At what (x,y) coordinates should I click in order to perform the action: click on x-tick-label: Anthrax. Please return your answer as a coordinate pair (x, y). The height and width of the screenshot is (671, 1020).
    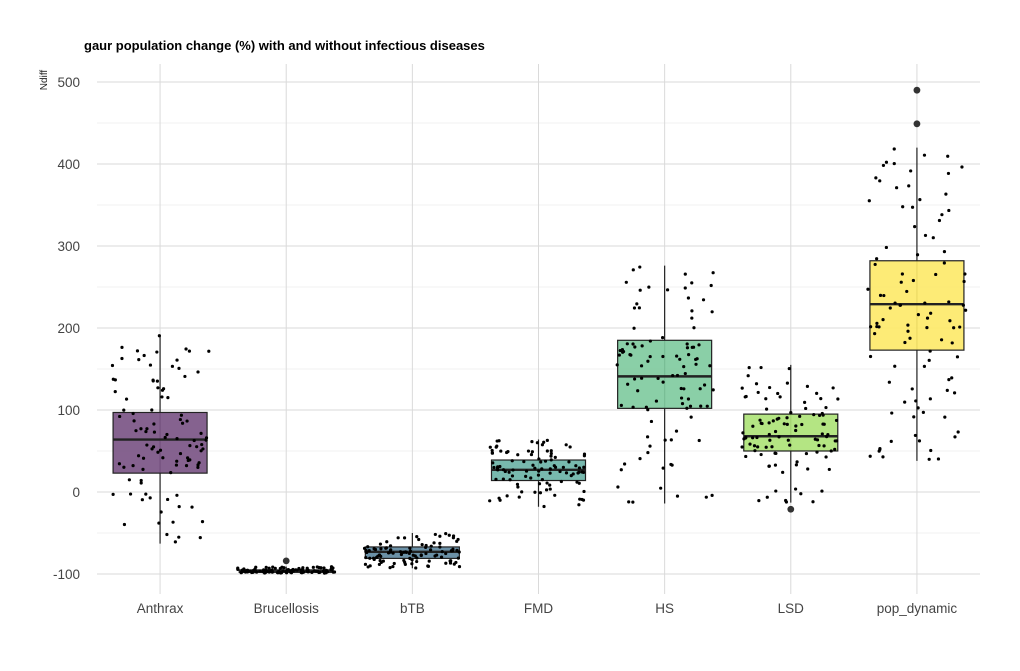
    Looking at the image, I should click on (160, 608).